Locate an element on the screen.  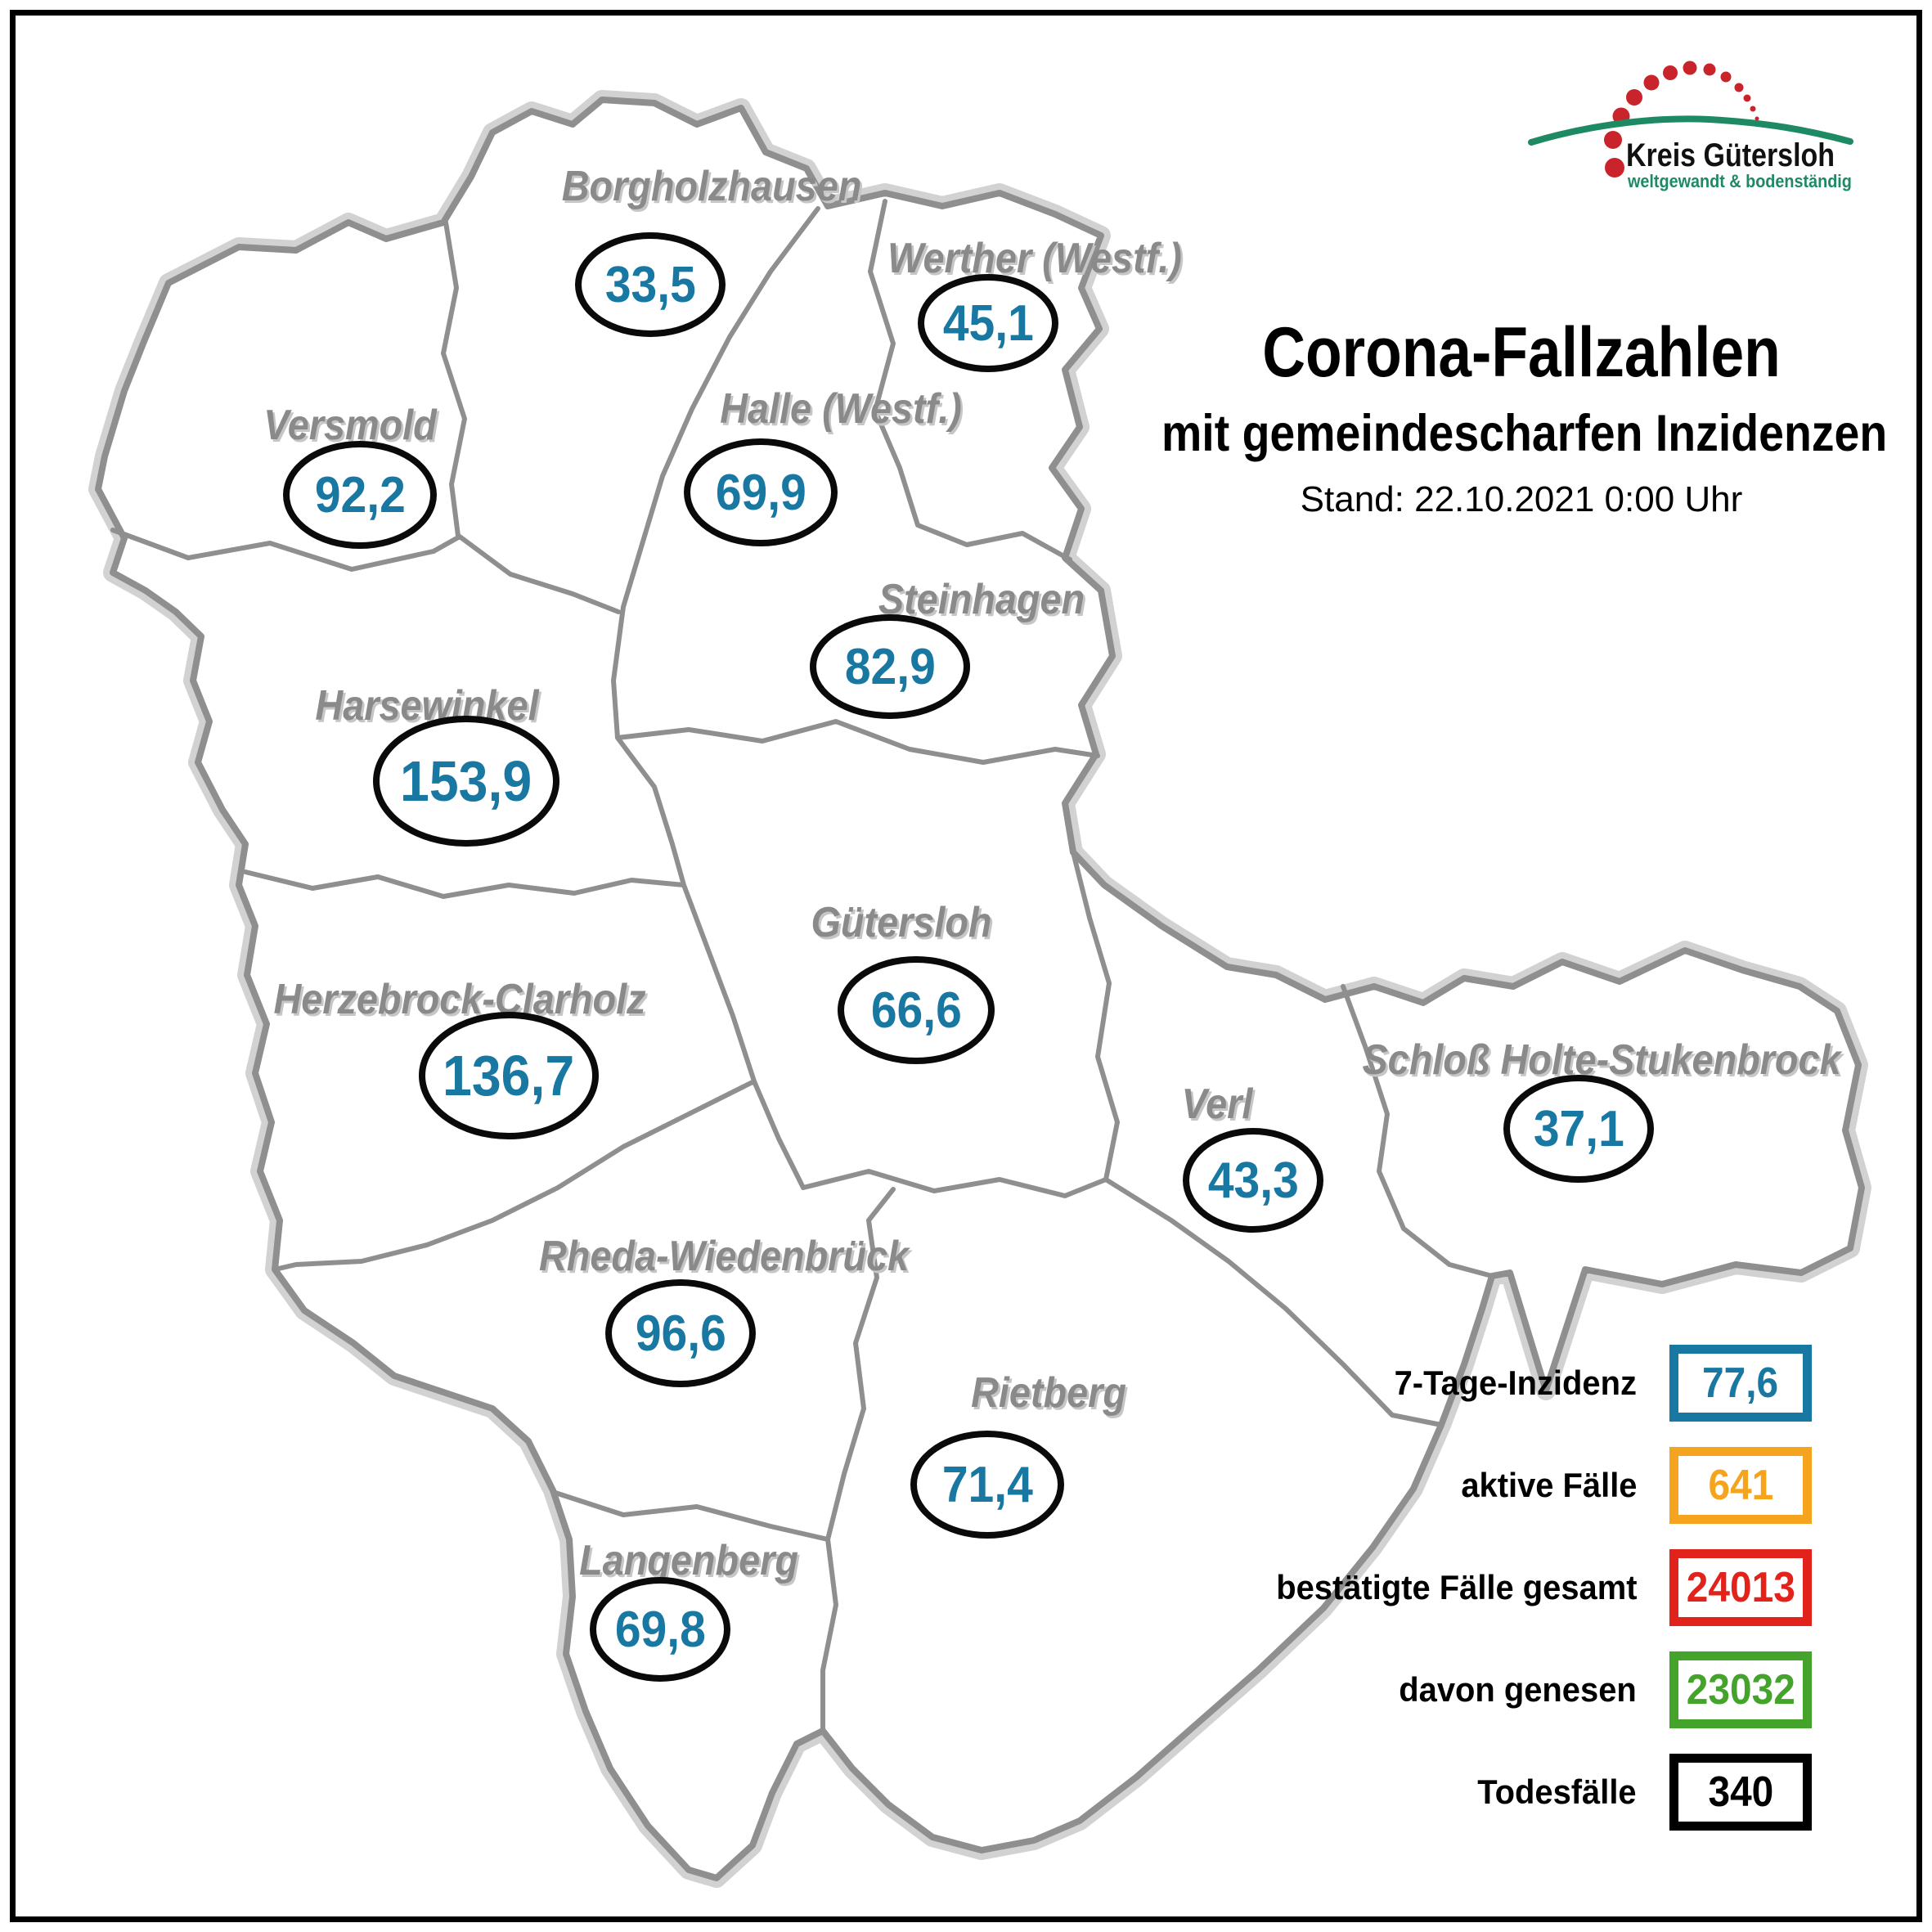
legend-value-box-aktive-f-lle: 641 is located at coordinates (1740, 1485).